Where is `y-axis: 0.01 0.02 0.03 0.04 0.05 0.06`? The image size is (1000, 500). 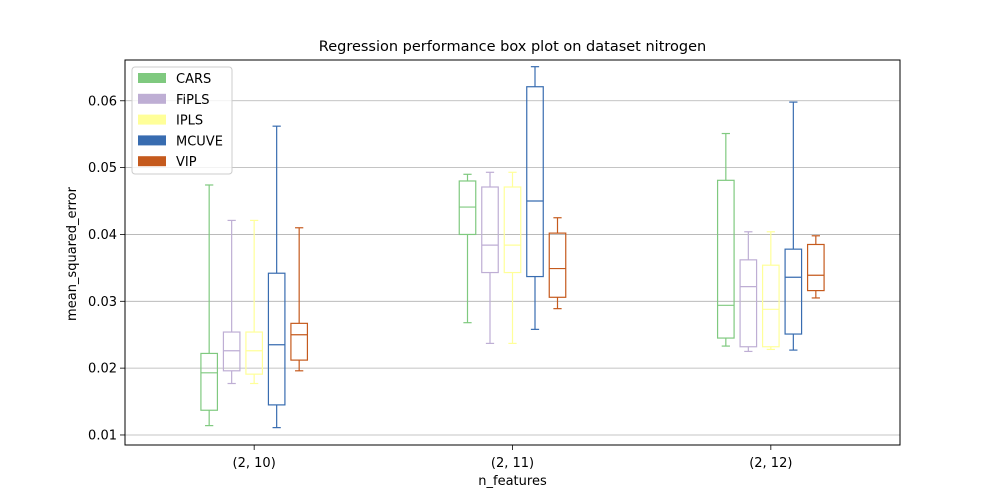
y-axis: 0.01 0.02 0.03 0.04 0.05 0.06 is located at coordinates (106, 268).